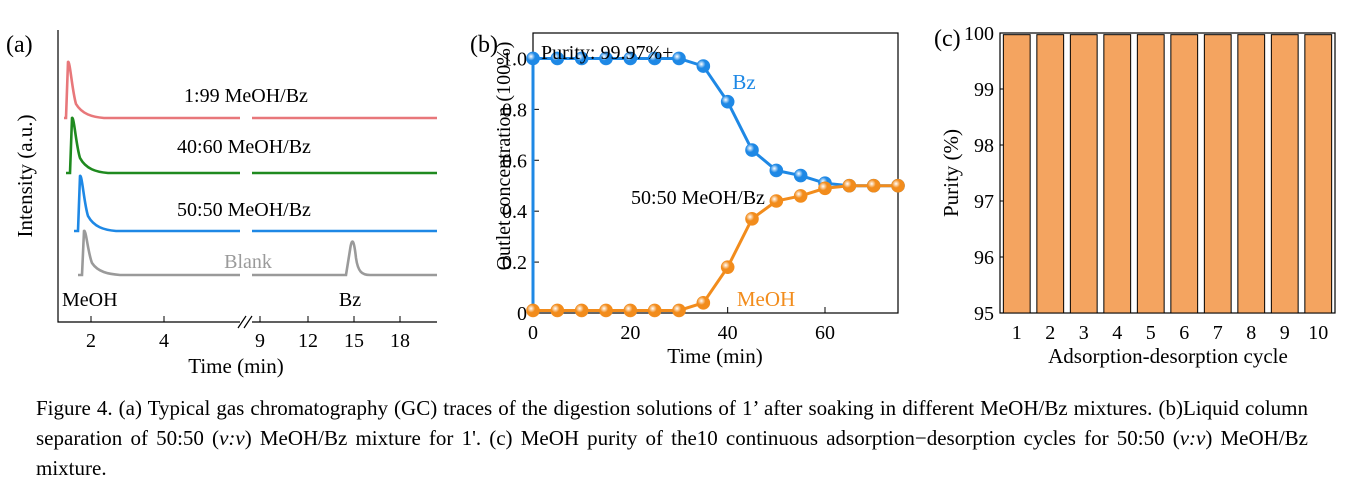  I want to click on panel-c-ytick-label: 98, so click(984, 146).